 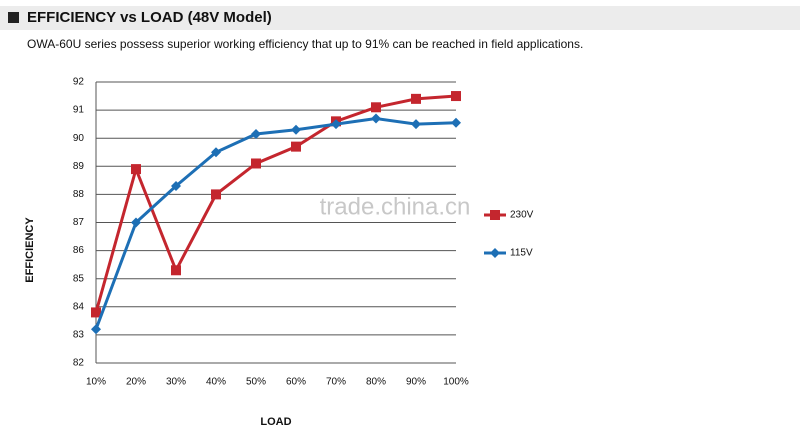 I want to click on y-tick-label: 91, so click(x=79, y=110).